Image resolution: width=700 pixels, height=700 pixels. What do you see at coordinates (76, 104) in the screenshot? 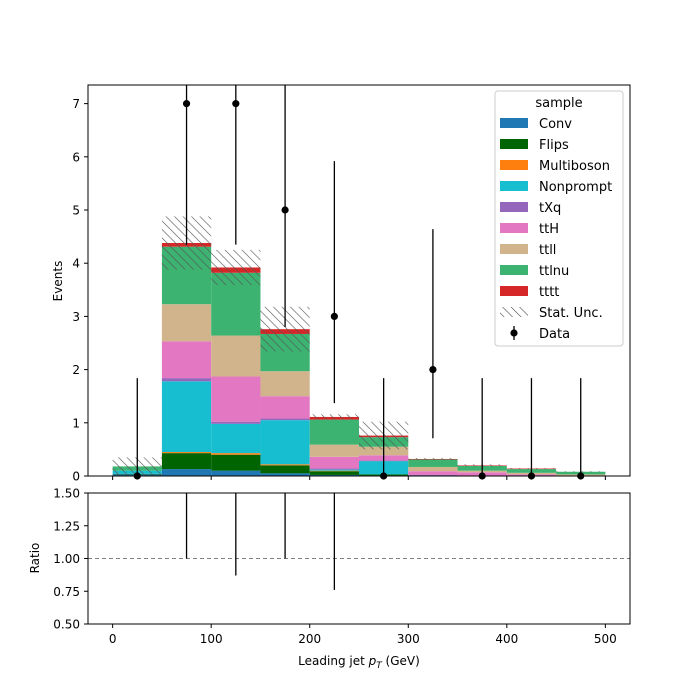
I see `main-y-tick-label-7: 7` at bounding box center [76, 104].